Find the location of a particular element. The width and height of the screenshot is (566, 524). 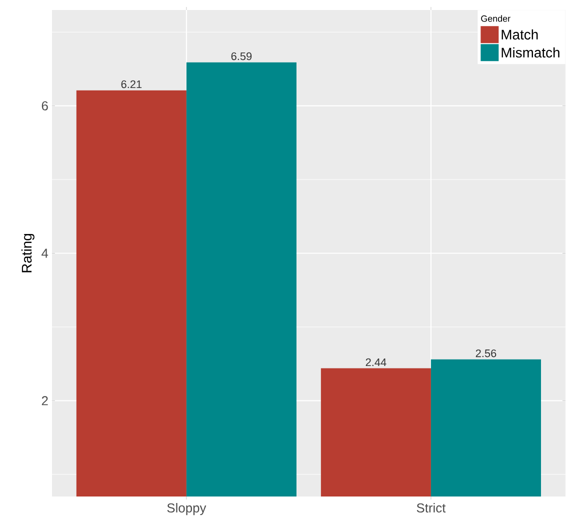

y-tick-label: 2 is located at coordinates (45, 400).